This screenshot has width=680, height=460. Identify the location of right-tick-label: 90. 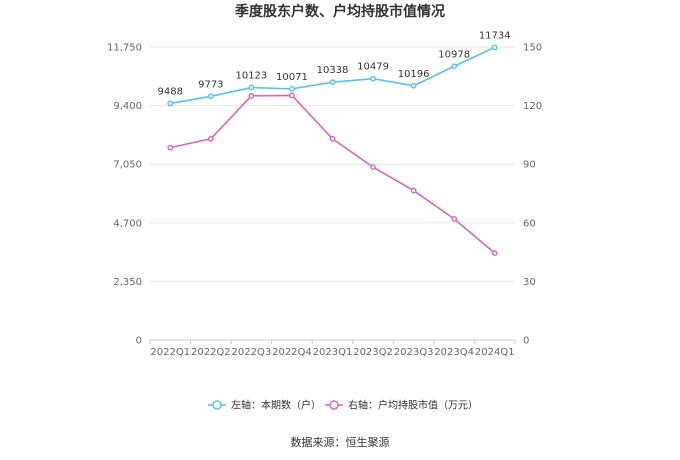
(529, 165).